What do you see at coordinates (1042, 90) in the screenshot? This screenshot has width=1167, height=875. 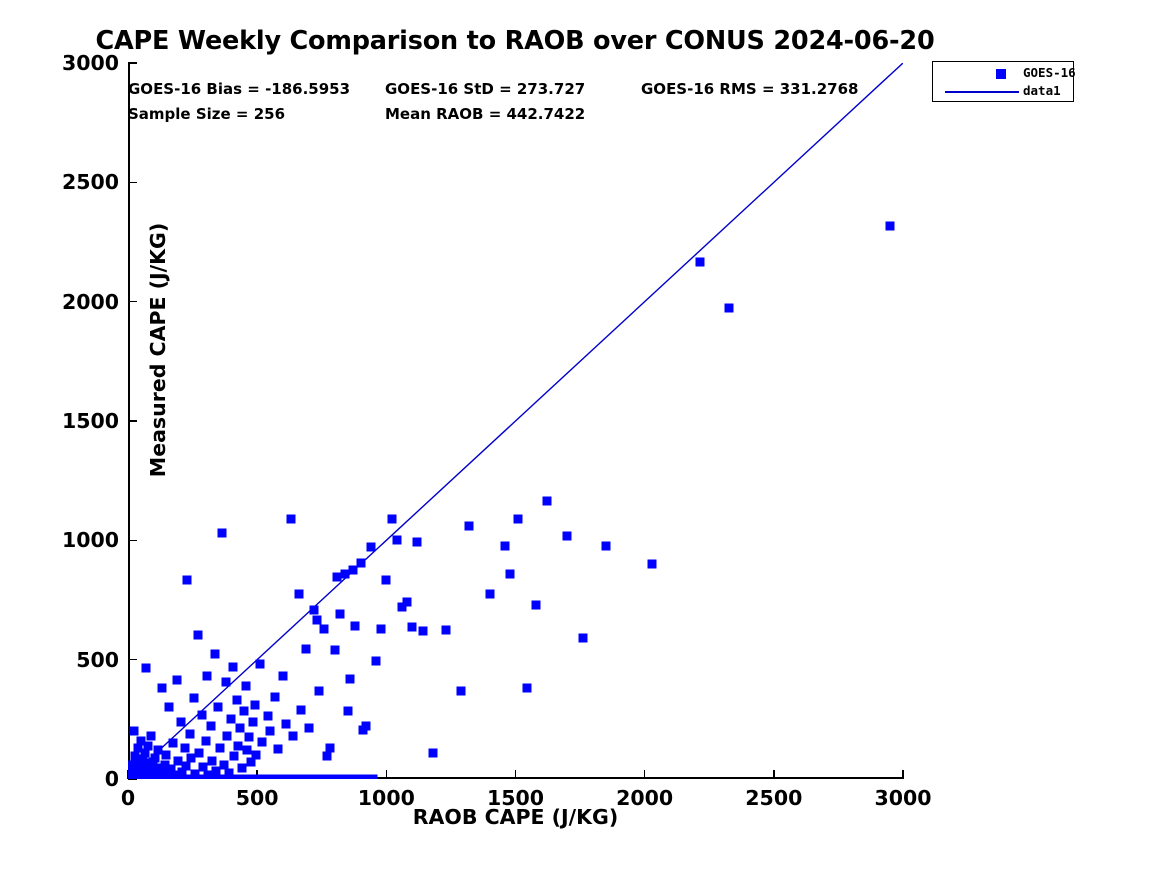 I see `legend-label-data1: data1` at bounding box center [1042, 90].